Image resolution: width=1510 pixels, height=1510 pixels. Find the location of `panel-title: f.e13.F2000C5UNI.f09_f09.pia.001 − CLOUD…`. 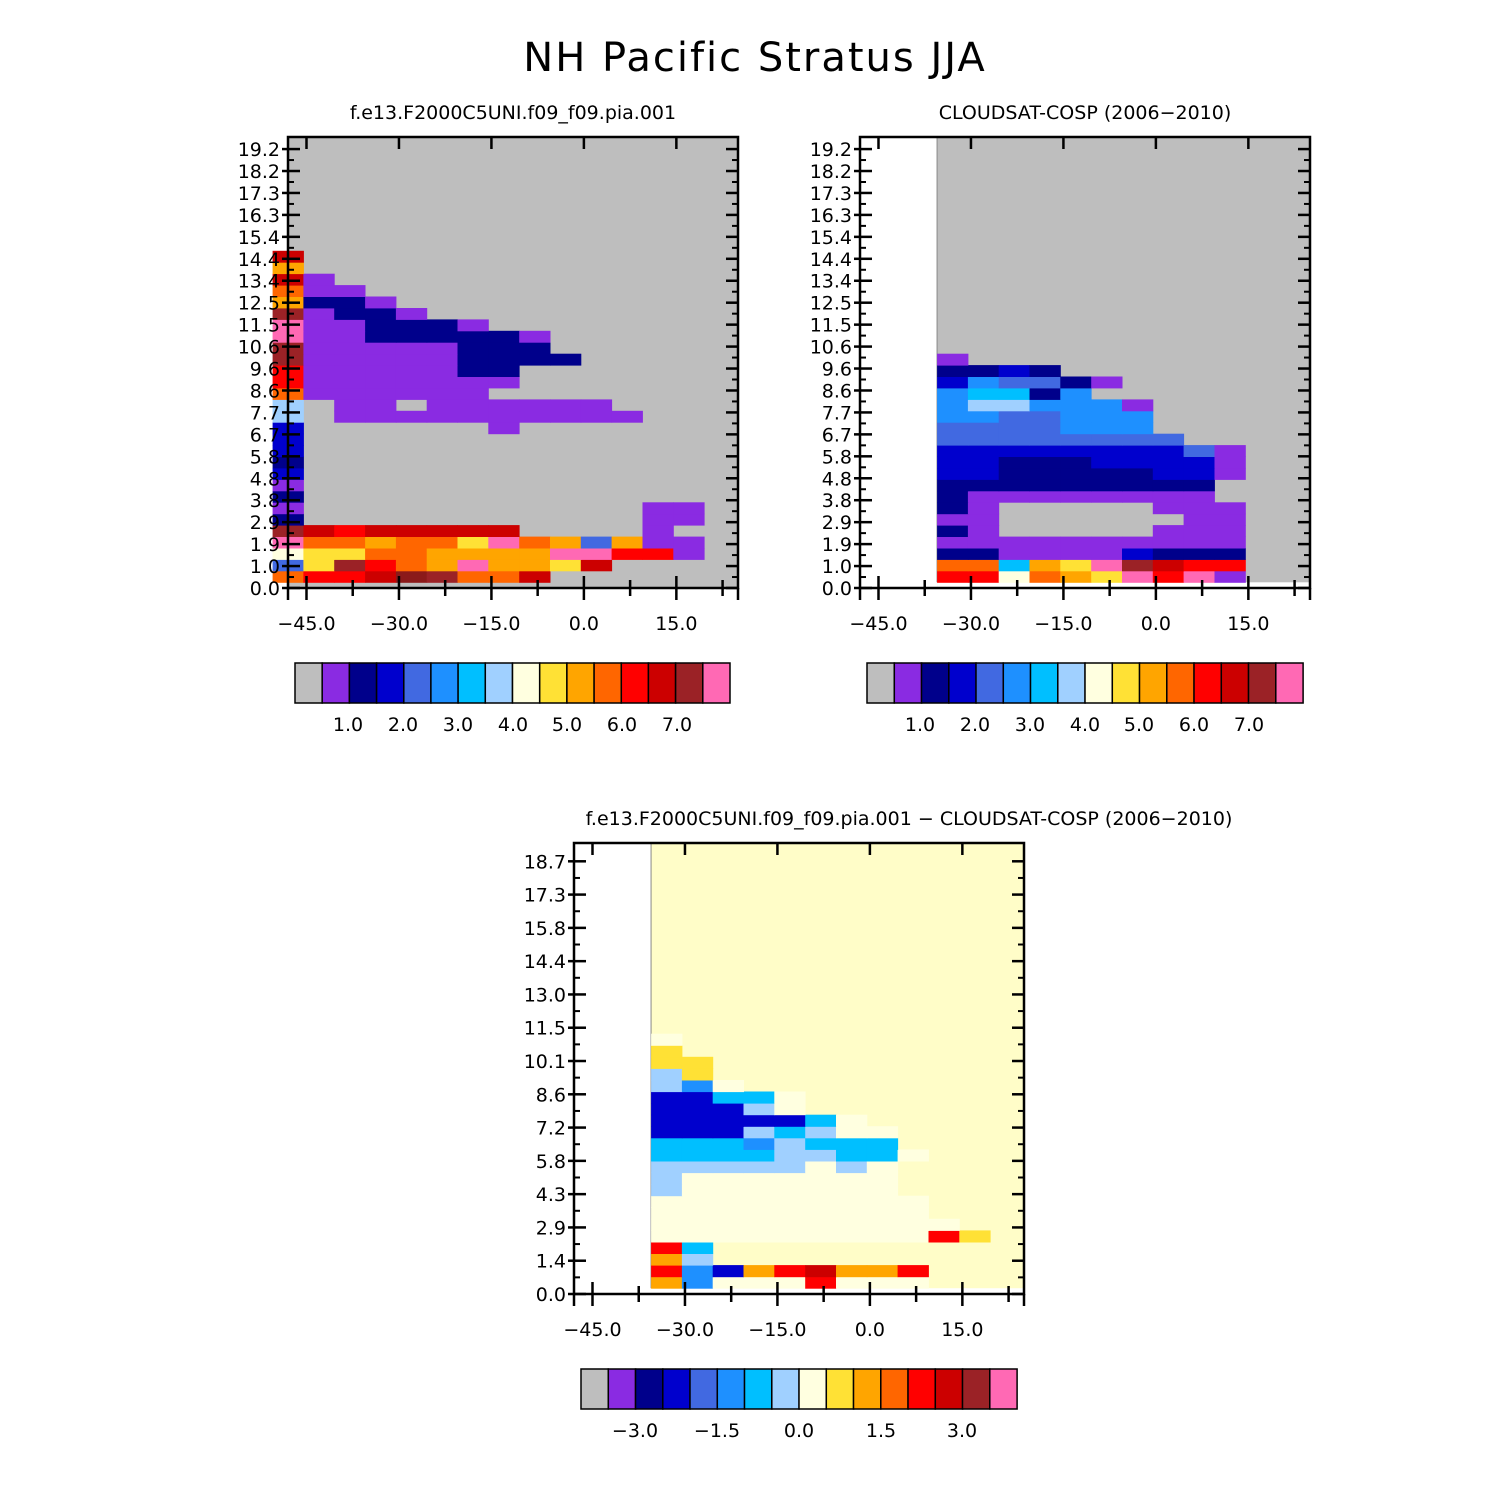

panel-title: f.e13.F2000C5UNI.f09_f09.pia.001 − CLOUD… is located at coordinates (909, 819).